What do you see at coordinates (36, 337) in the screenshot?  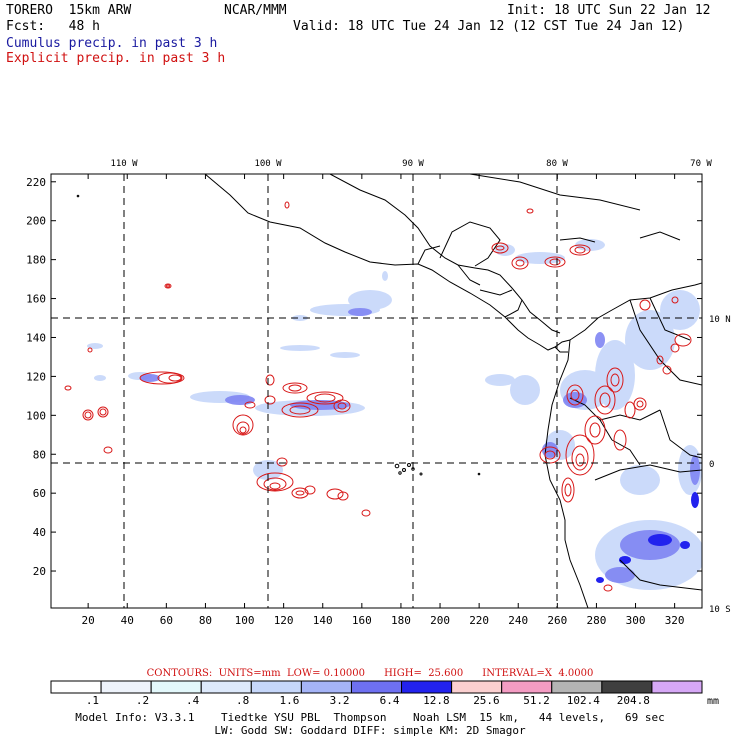 I see `y-tick-label: 140` at bounding box center [36, 337].